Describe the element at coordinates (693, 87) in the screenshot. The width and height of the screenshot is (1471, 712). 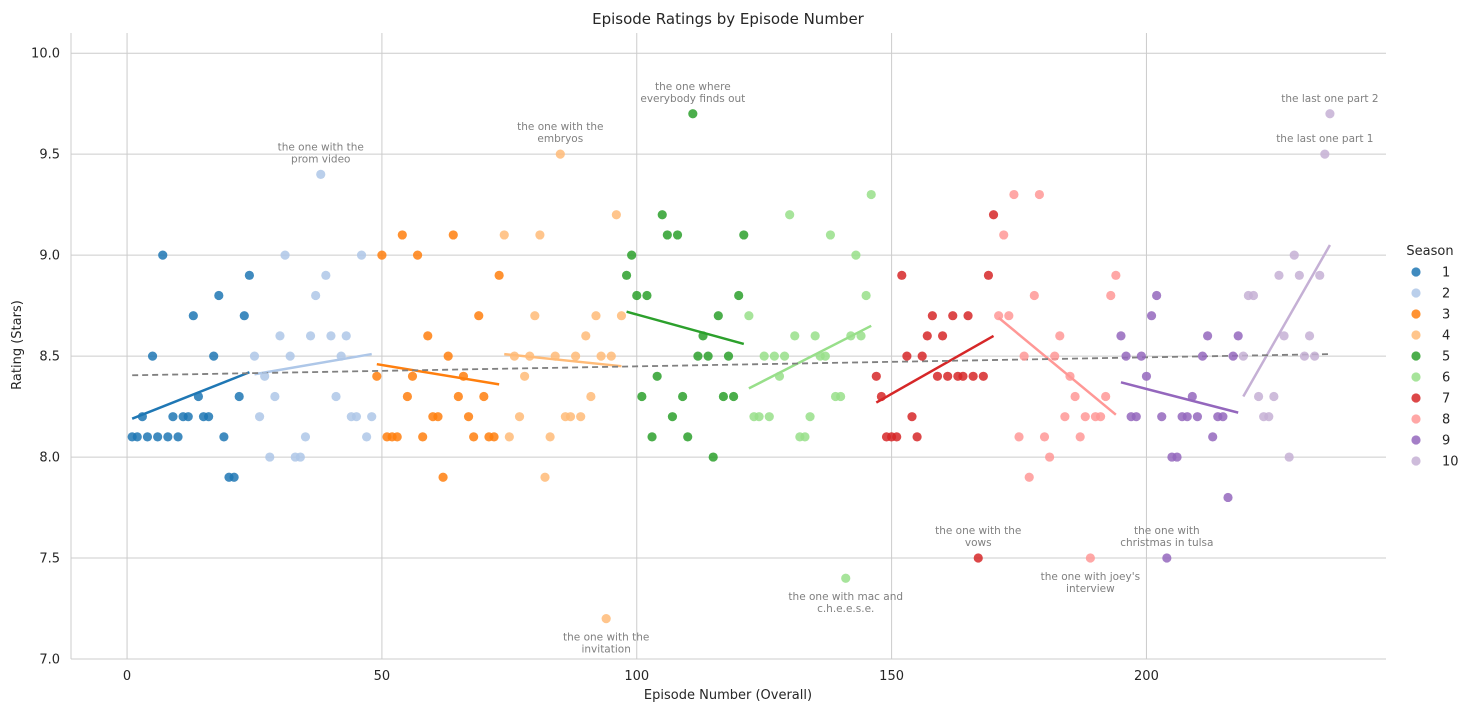
I see `annotation-label: the one where` at that location.